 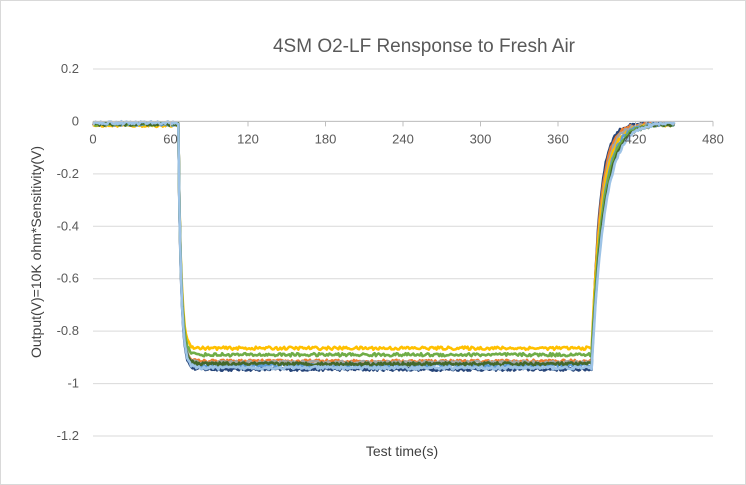 What do you see at coordinates (92, 138) in the screenshot?
I see `x-tick-label: 0` at bounding box center [92, 138].